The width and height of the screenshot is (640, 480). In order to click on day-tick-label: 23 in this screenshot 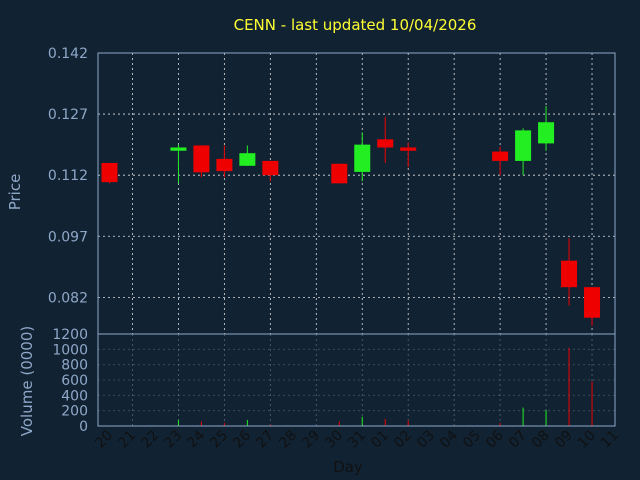, I will do `click(173, 440)`.